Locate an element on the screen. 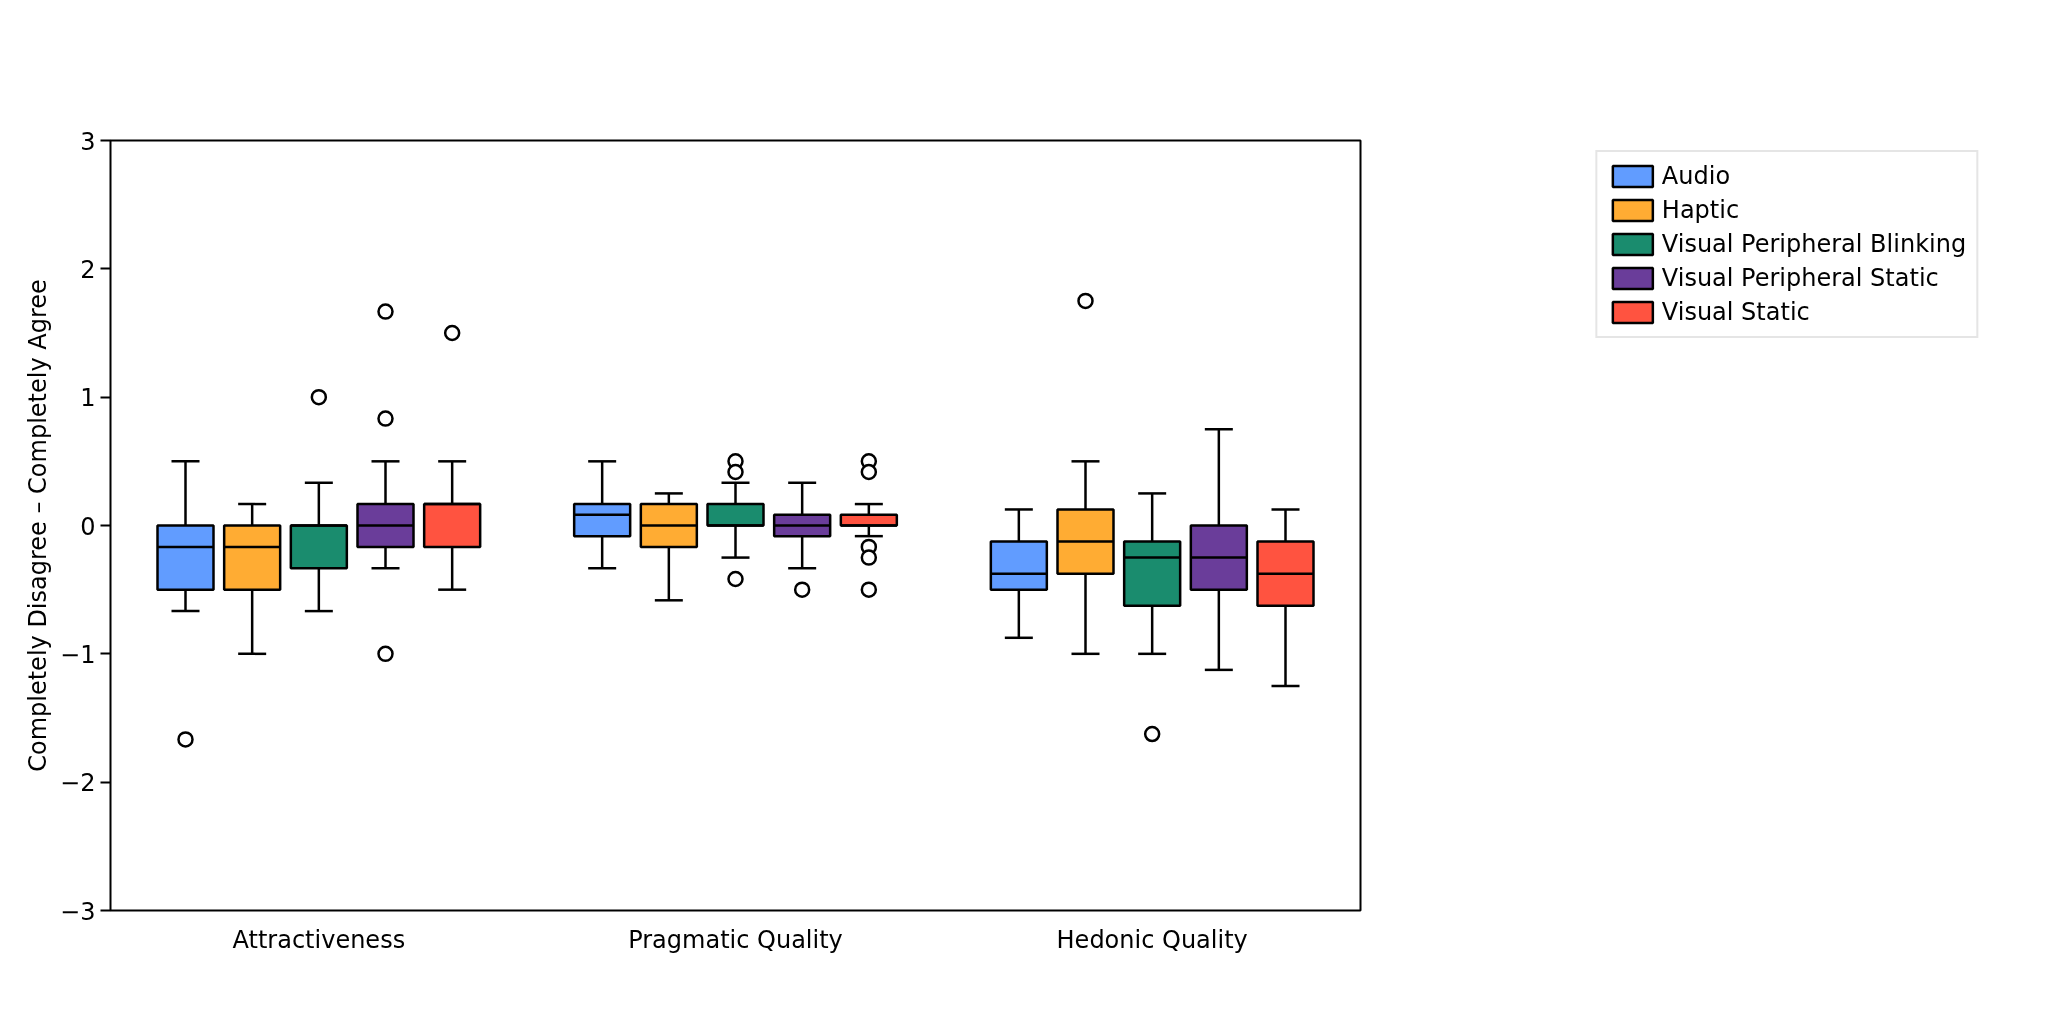  y-tick-label: 0 is located at coordinates (88, 526).